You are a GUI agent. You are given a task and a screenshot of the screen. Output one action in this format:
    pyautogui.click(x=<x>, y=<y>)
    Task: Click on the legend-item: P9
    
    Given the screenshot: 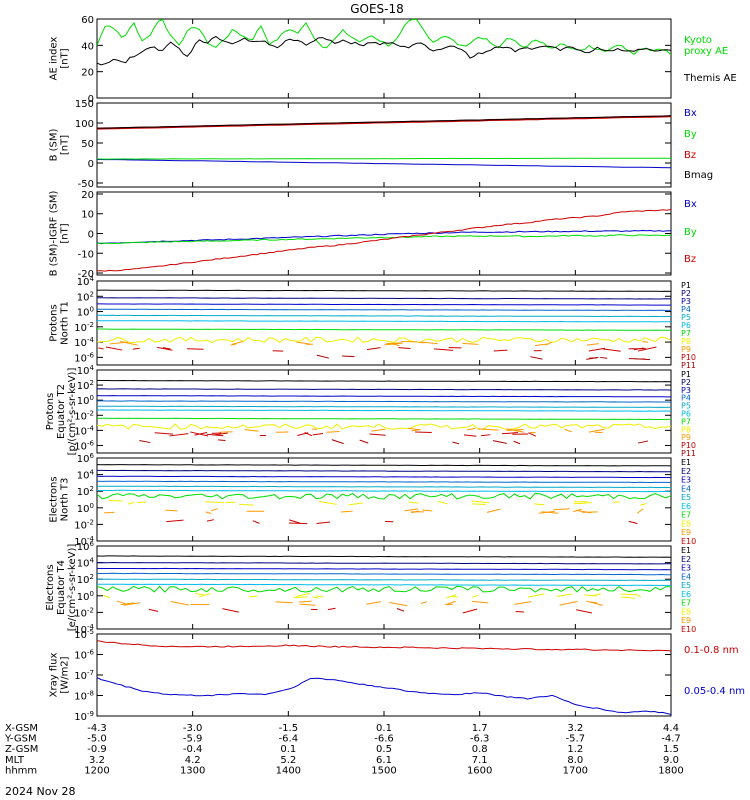 What is the action you would take?
    pyautogui.click(x=686, y=349)
    